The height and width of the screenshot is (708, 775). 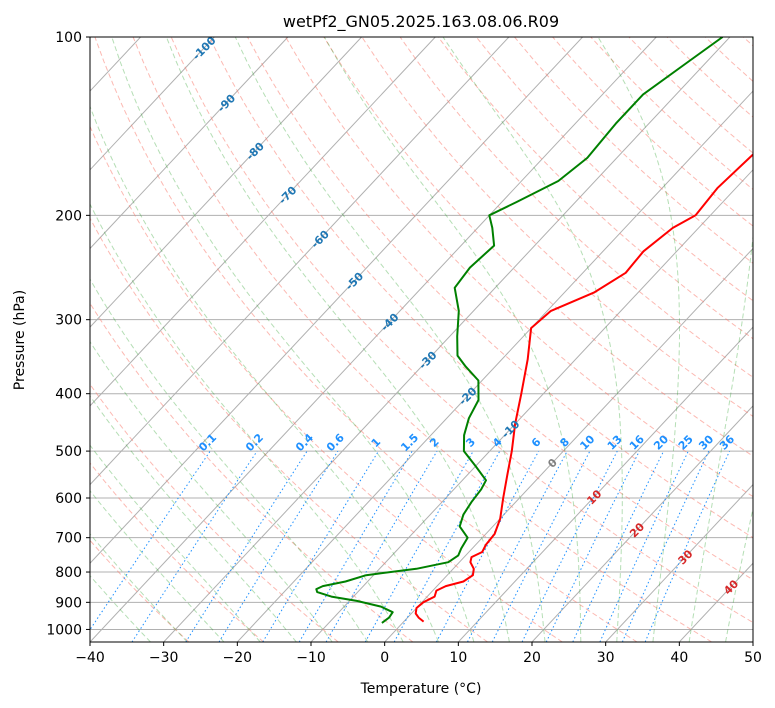 What do you see at coordinates (164, 658) in the screenshot?
I see `x-tick-label: −30` at bounding box center [164, 658].